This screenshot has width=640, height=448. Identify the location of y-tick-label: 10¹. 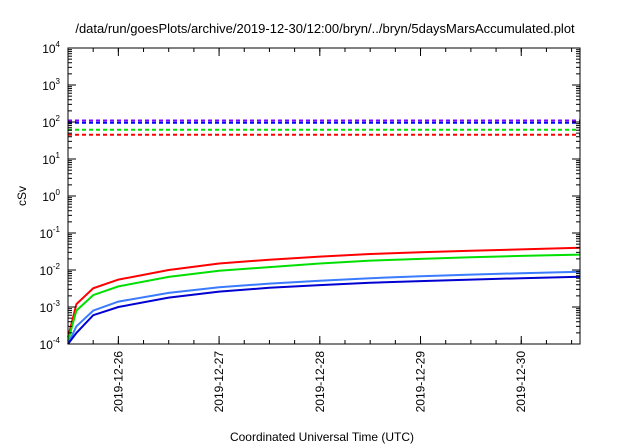
(51, 159).